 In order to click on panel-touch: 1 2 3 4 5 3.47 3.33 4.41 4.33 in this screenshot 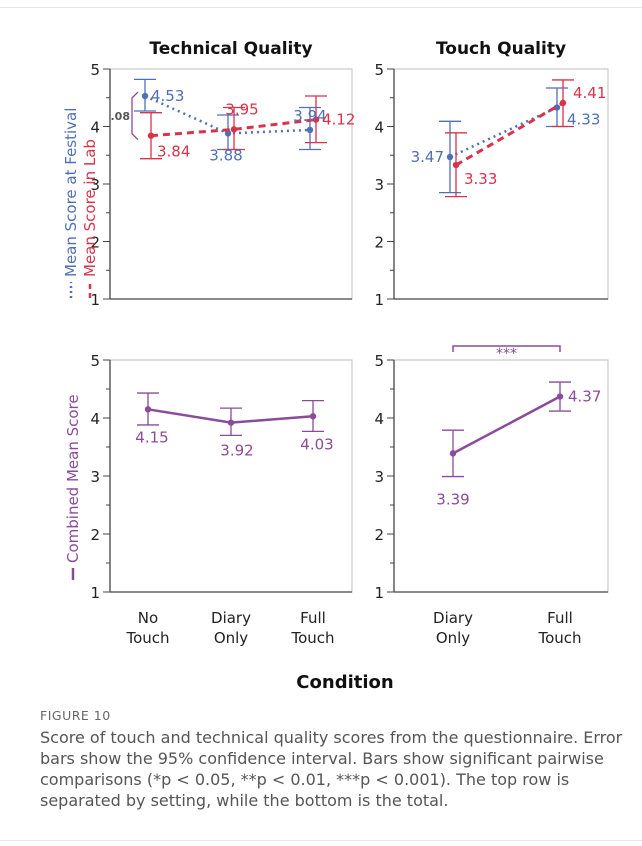, I will do `click(491, 185)`.